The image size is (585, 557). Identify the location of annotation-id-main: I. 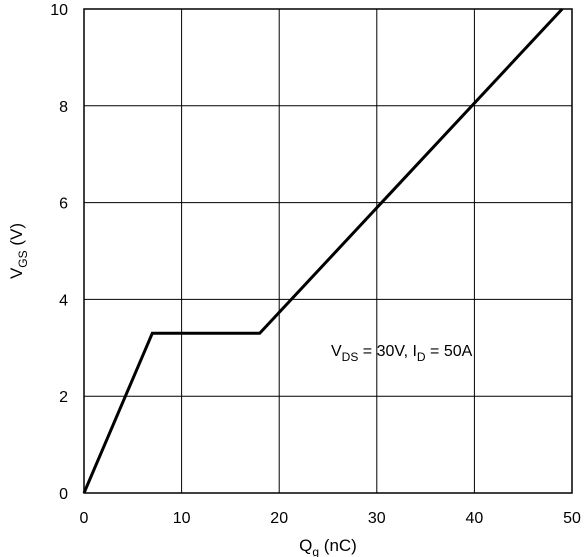
(414, 351).